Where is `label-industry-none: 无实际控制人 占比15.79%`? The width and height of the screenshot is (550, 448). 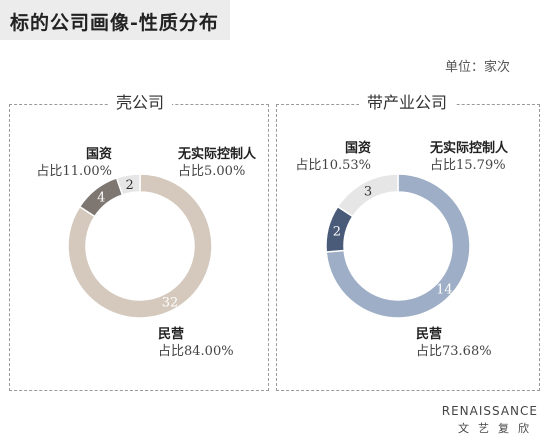
label-industry-none: 无实际控制人 占比15.79% is located at coordinates (469, 157).